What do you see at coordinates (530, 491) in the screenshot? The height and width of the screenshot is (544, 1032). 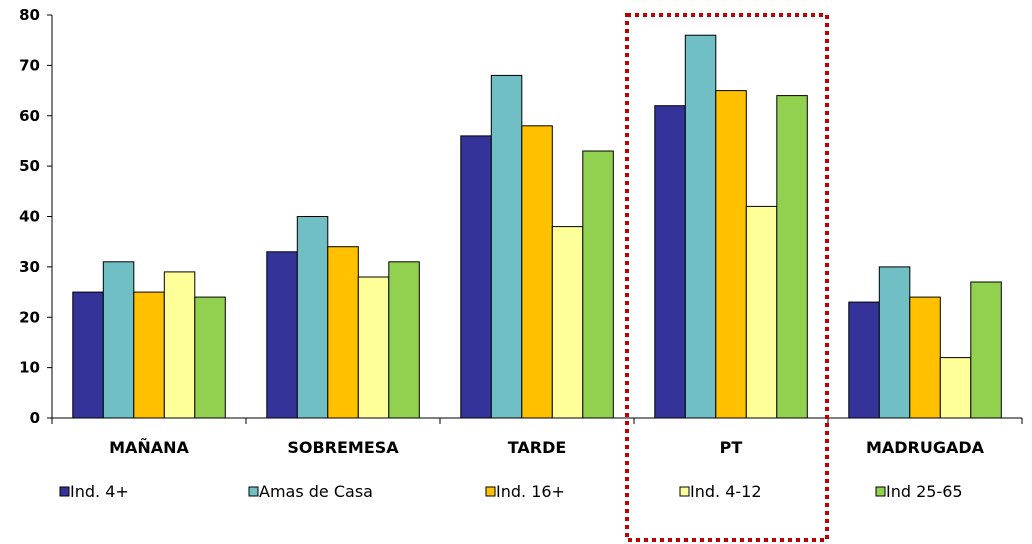 I see `legend-label: Ind. 16+` at bounding box center [530, 491].